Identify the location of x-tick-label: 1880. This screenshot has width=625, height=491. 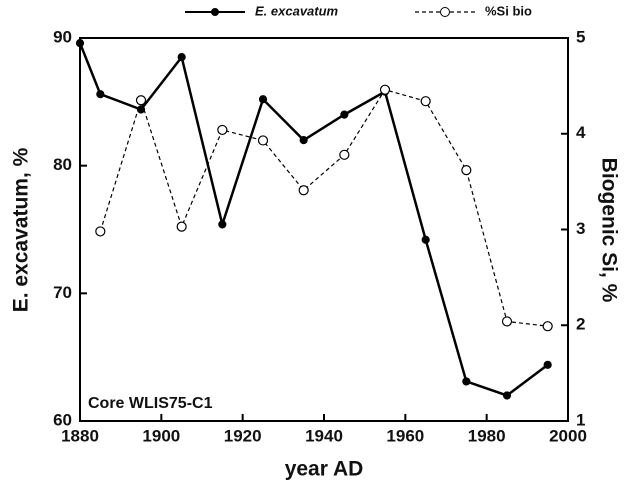
(80, 435).